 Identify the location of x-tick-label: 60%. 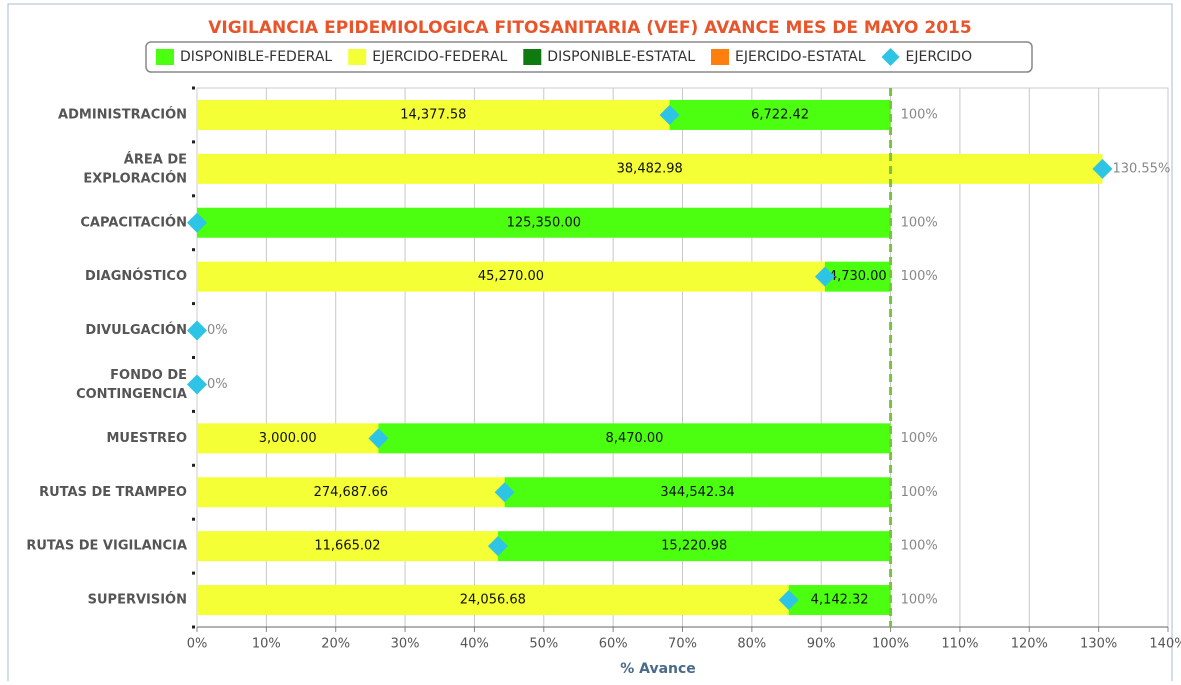
(613, 644).